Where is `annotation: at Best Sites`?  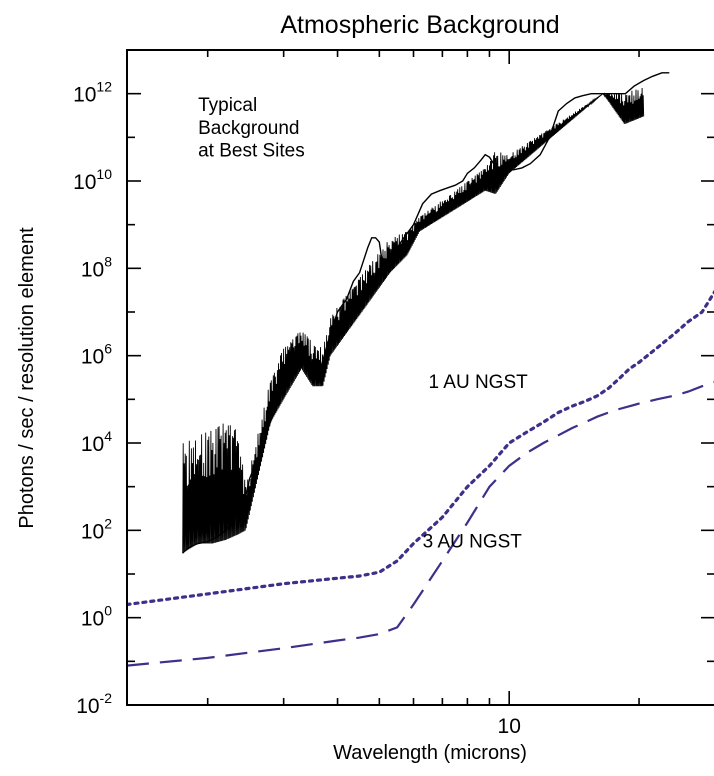
annotation: at Best Sites is located at coordinates (251, 151).